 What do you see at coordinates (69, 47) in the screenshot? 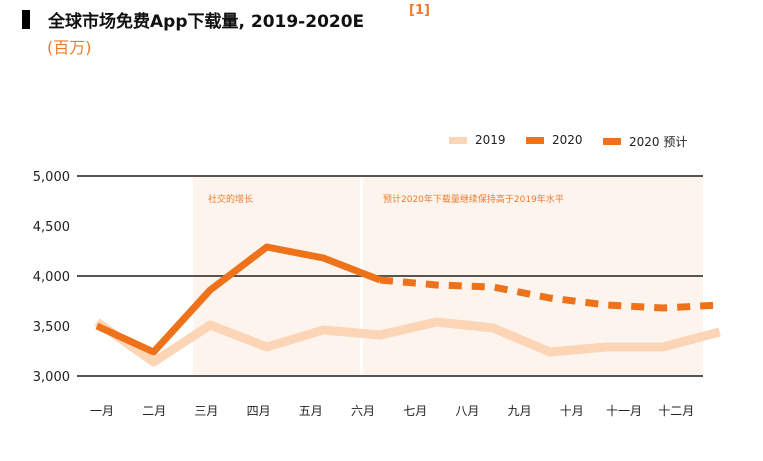
I see `unit-label: (百万)` at bounding box center [69, 47].